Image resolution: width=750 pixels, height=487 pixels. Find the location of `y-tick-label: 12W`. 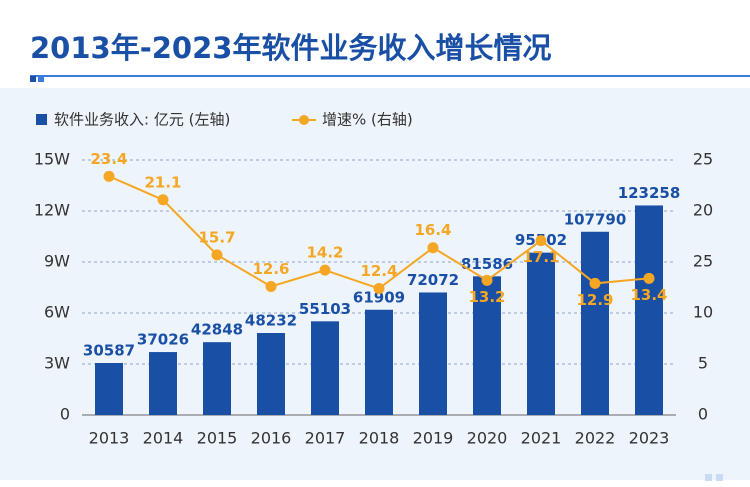

y-tick-label: 12W is located at coordinates (52, 210).